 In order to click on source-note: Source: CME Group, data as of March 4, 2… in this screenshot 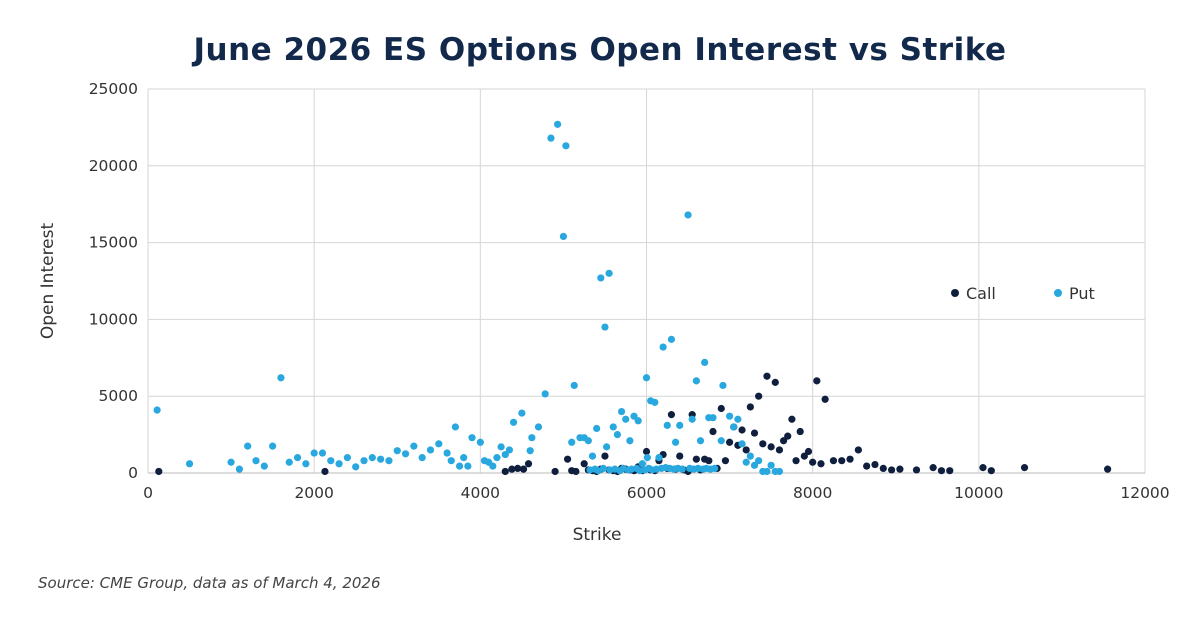, I will do `click(209, 583)`.